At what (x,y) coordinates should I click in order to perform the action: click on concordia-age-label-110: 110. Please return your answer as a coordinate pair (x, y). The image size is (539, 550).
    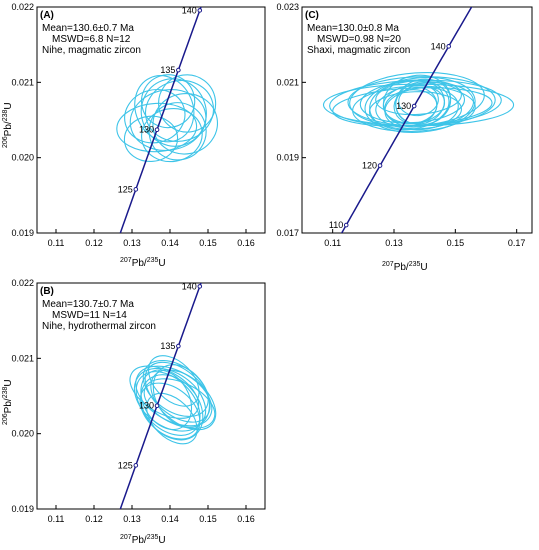
    Looking at the image, I should click on (336, 225).